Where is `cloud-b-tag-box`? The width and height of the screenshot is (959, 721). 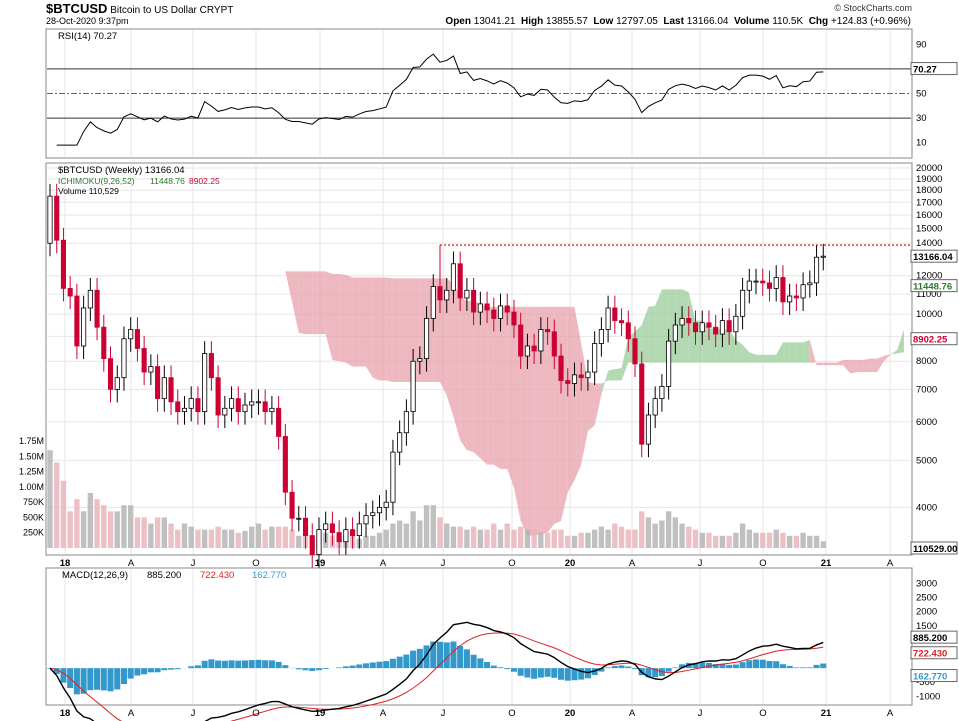
cloud-b-tag-box is located at coordinates (934, 339).